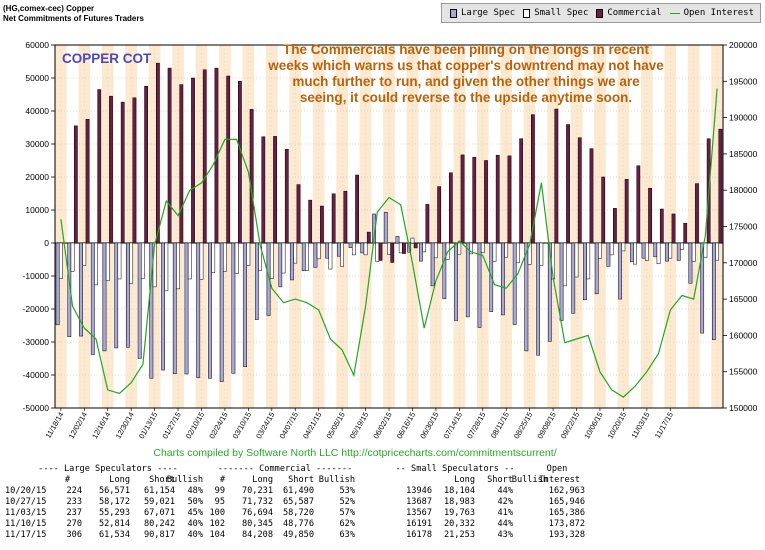 The width and height of the screenshot is (765, 550). I want to click on table-cell: 13946, so click(419, 491).